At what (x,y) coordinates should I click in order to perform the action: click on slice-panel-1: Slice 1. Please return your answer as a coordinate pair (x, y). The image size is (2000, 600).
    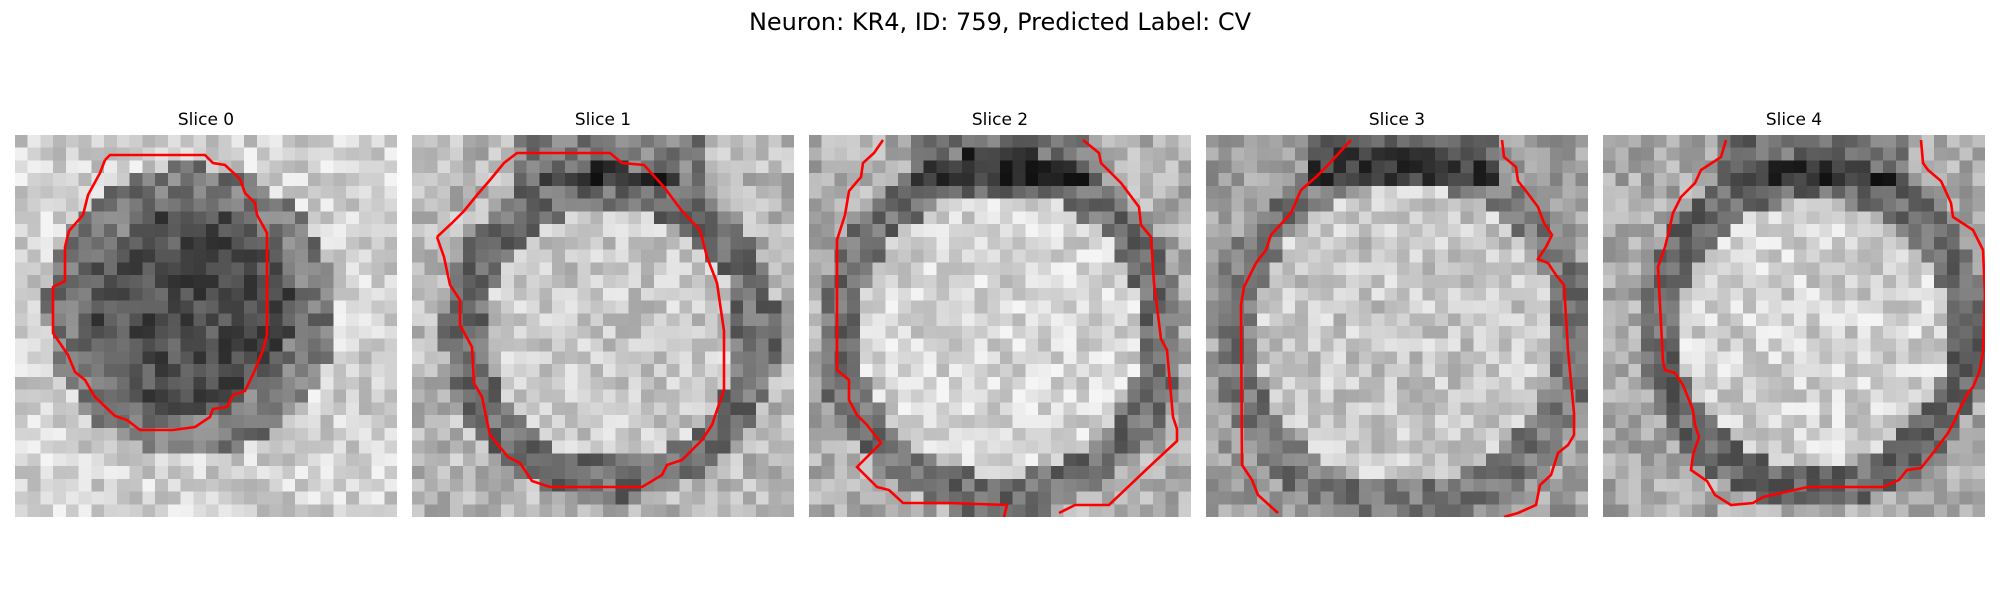
    Looking at the image, I should click on (603, 312).